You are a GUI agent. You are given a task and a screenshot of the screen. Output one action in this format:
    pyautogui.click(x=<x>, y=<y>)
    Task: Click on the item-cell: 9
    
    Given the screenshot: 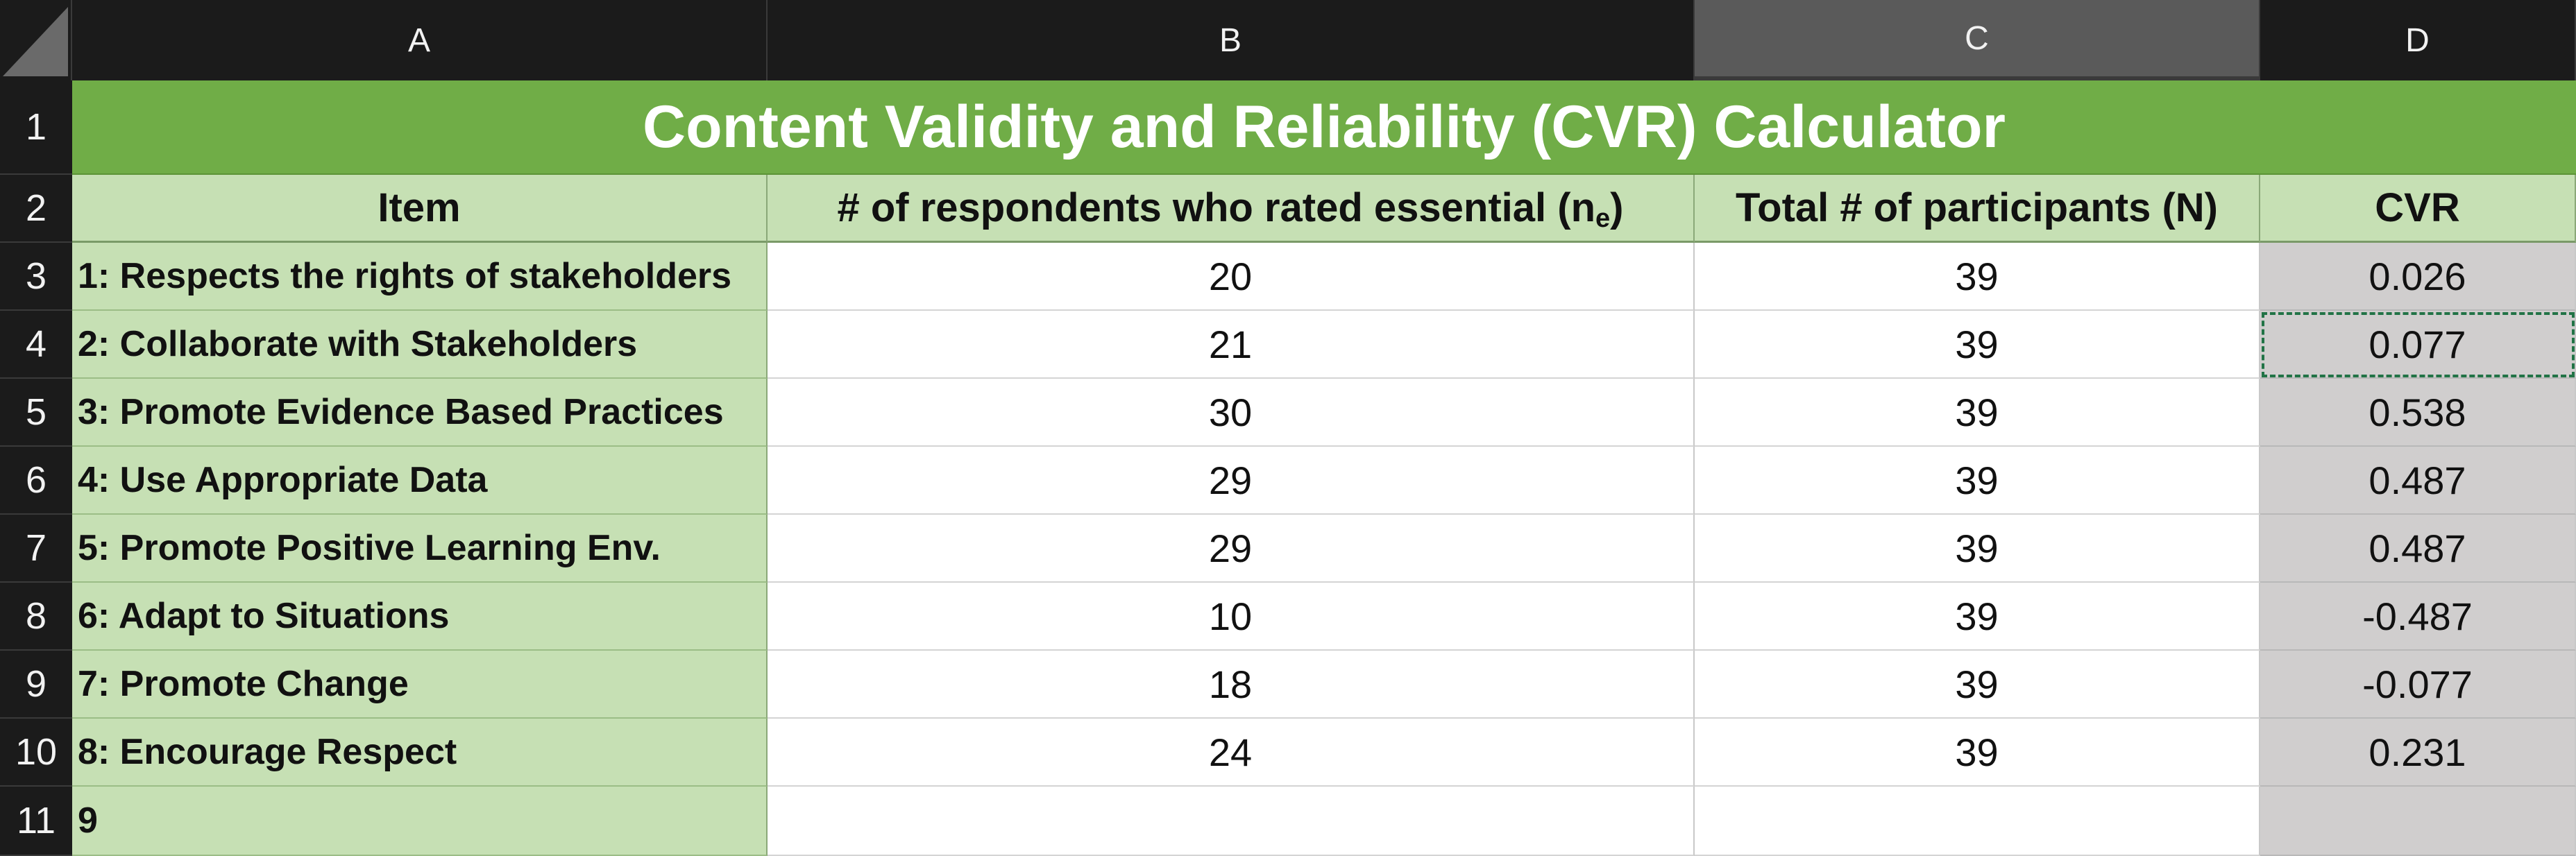 What is the action you would take?
    pyautogui.click(x=420, y=821)
    